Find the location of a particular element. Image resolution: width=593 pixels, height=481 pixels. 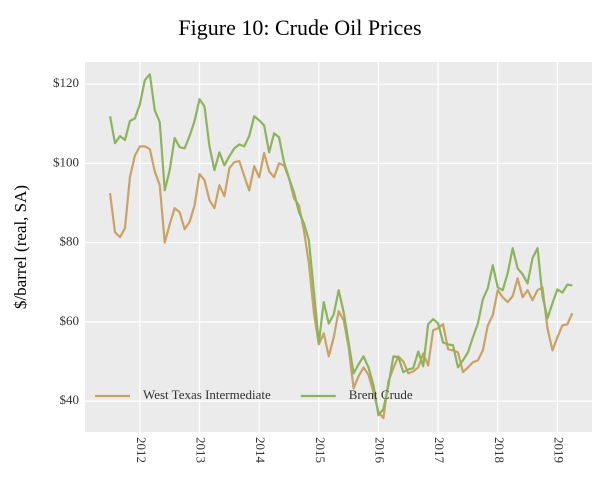

y-tick-label: $100 is located at coordinates (66, 161).